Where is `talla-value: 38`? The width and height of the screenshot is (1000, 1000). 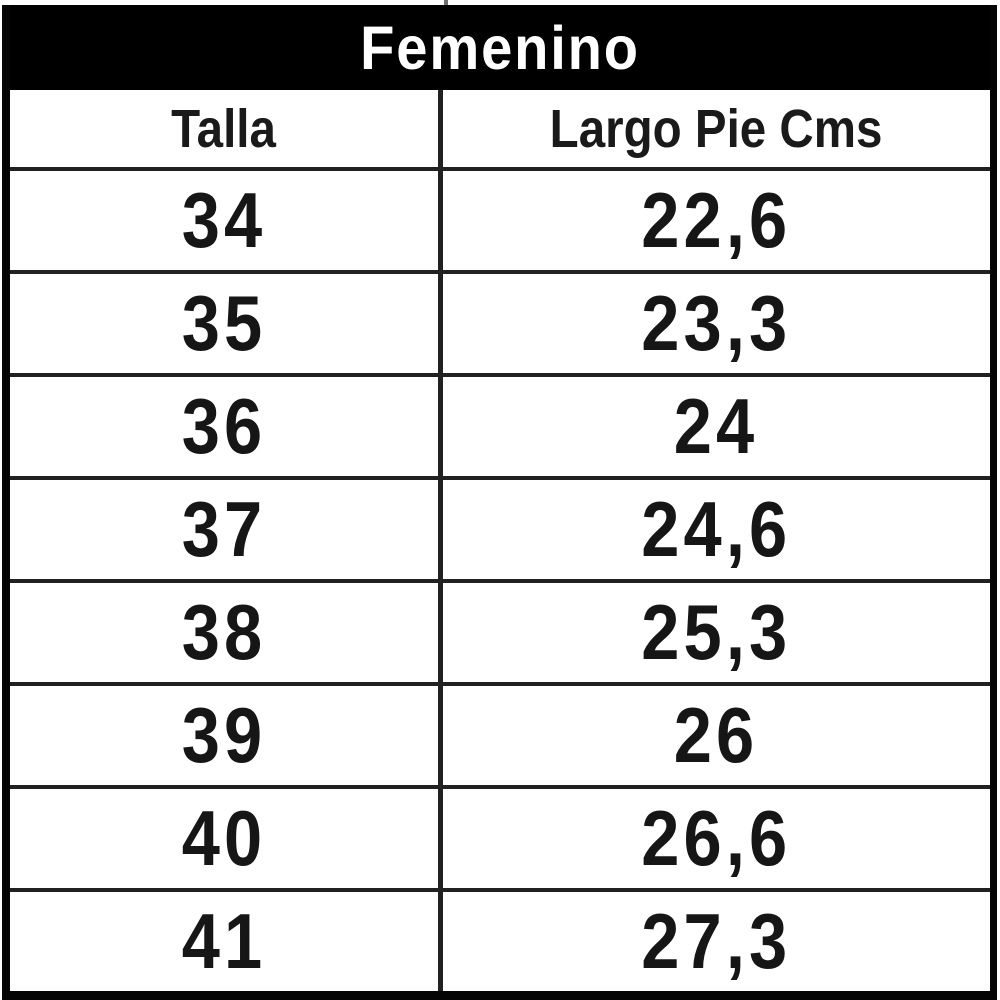
talla-value: 38 is located at coordinates (224, 632).